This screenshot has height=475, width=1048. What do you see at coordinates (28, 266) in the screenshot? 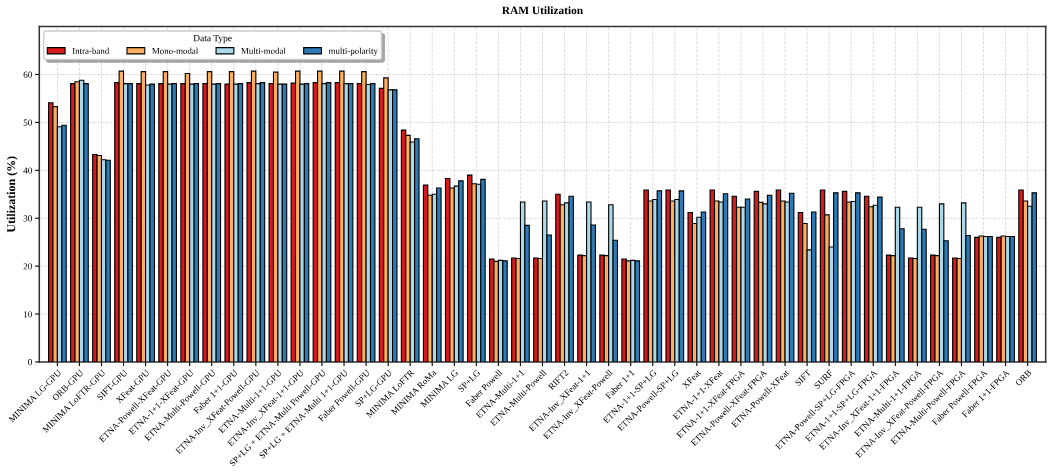
I see `y-tick-label: 20` at bounding box center [28, 266].